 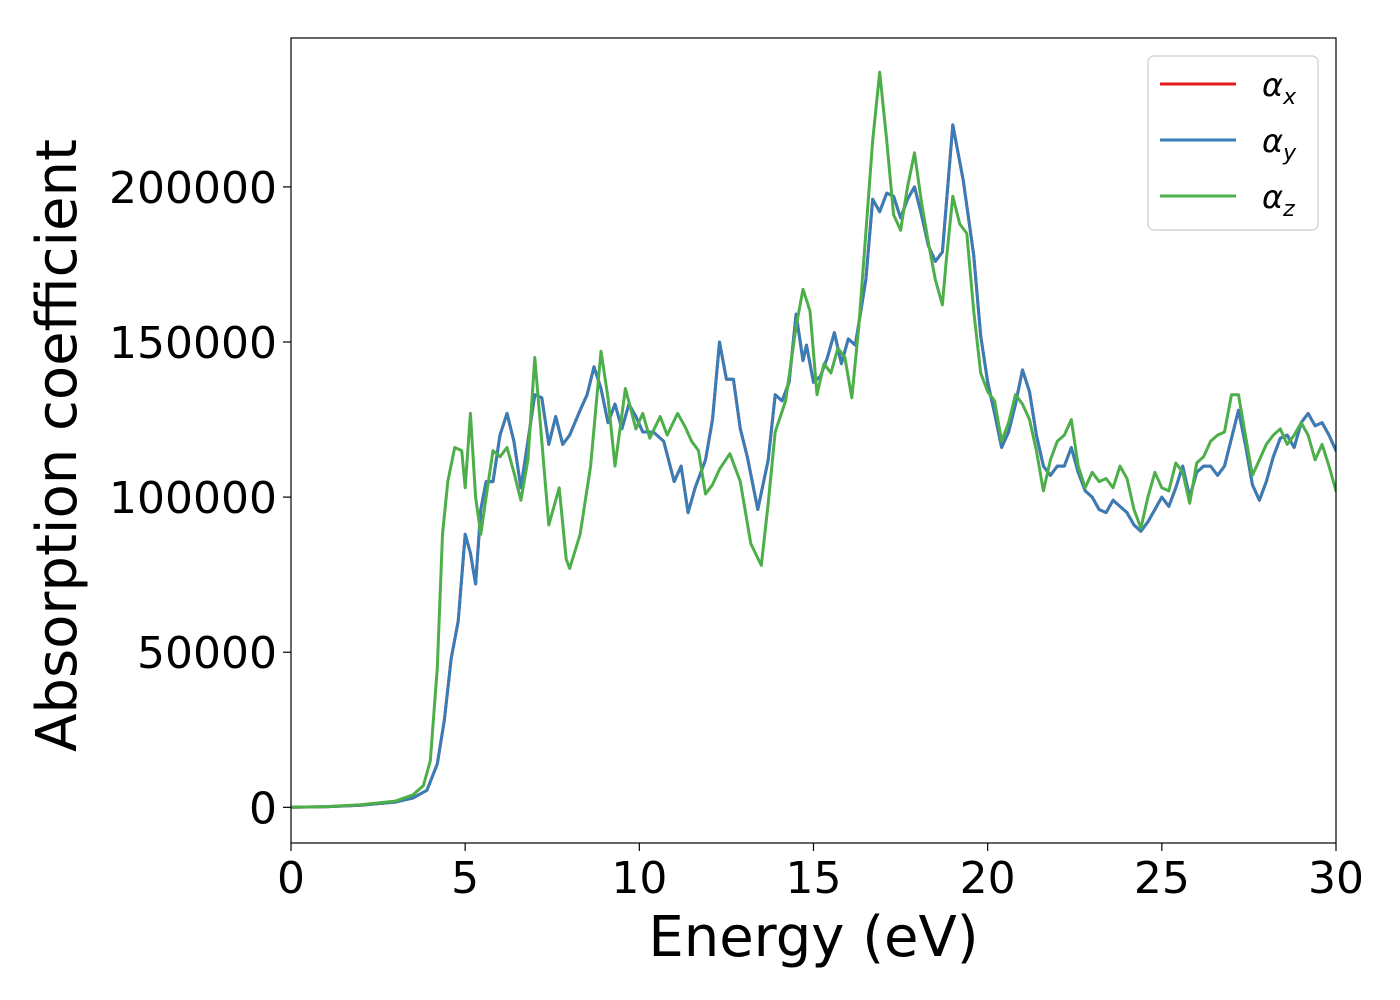 What do you see at coordinates (1162, 878) in the screenshot?
I see `x-tick-label: 25` at bounding box center [1162, 878].